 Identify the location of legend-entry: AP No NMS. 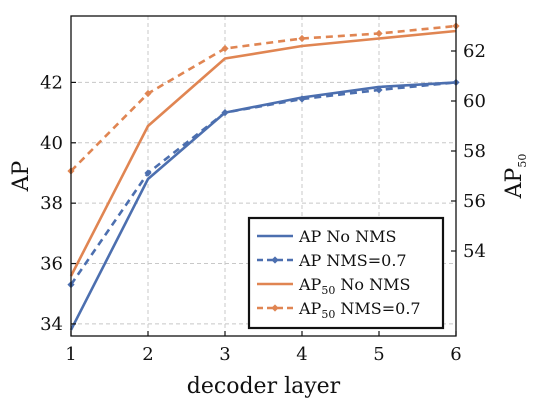
(326, 236).